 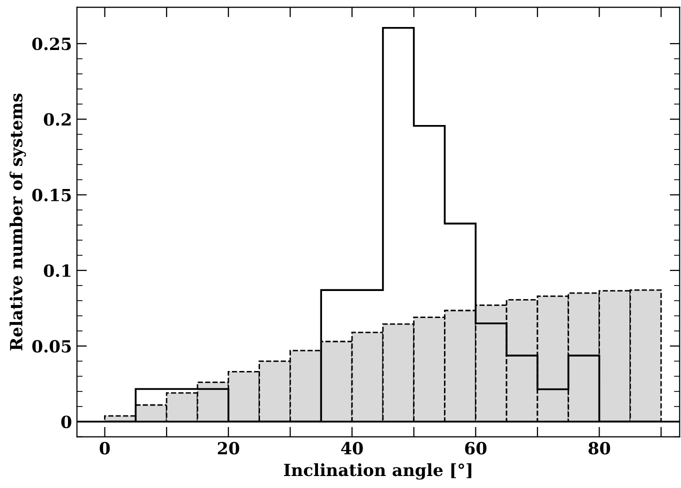 What do you see at coordinates (18, 222) in the screenshot?
I see `y-axis-title: Relative number of systems` at bounding box center [18, 222].